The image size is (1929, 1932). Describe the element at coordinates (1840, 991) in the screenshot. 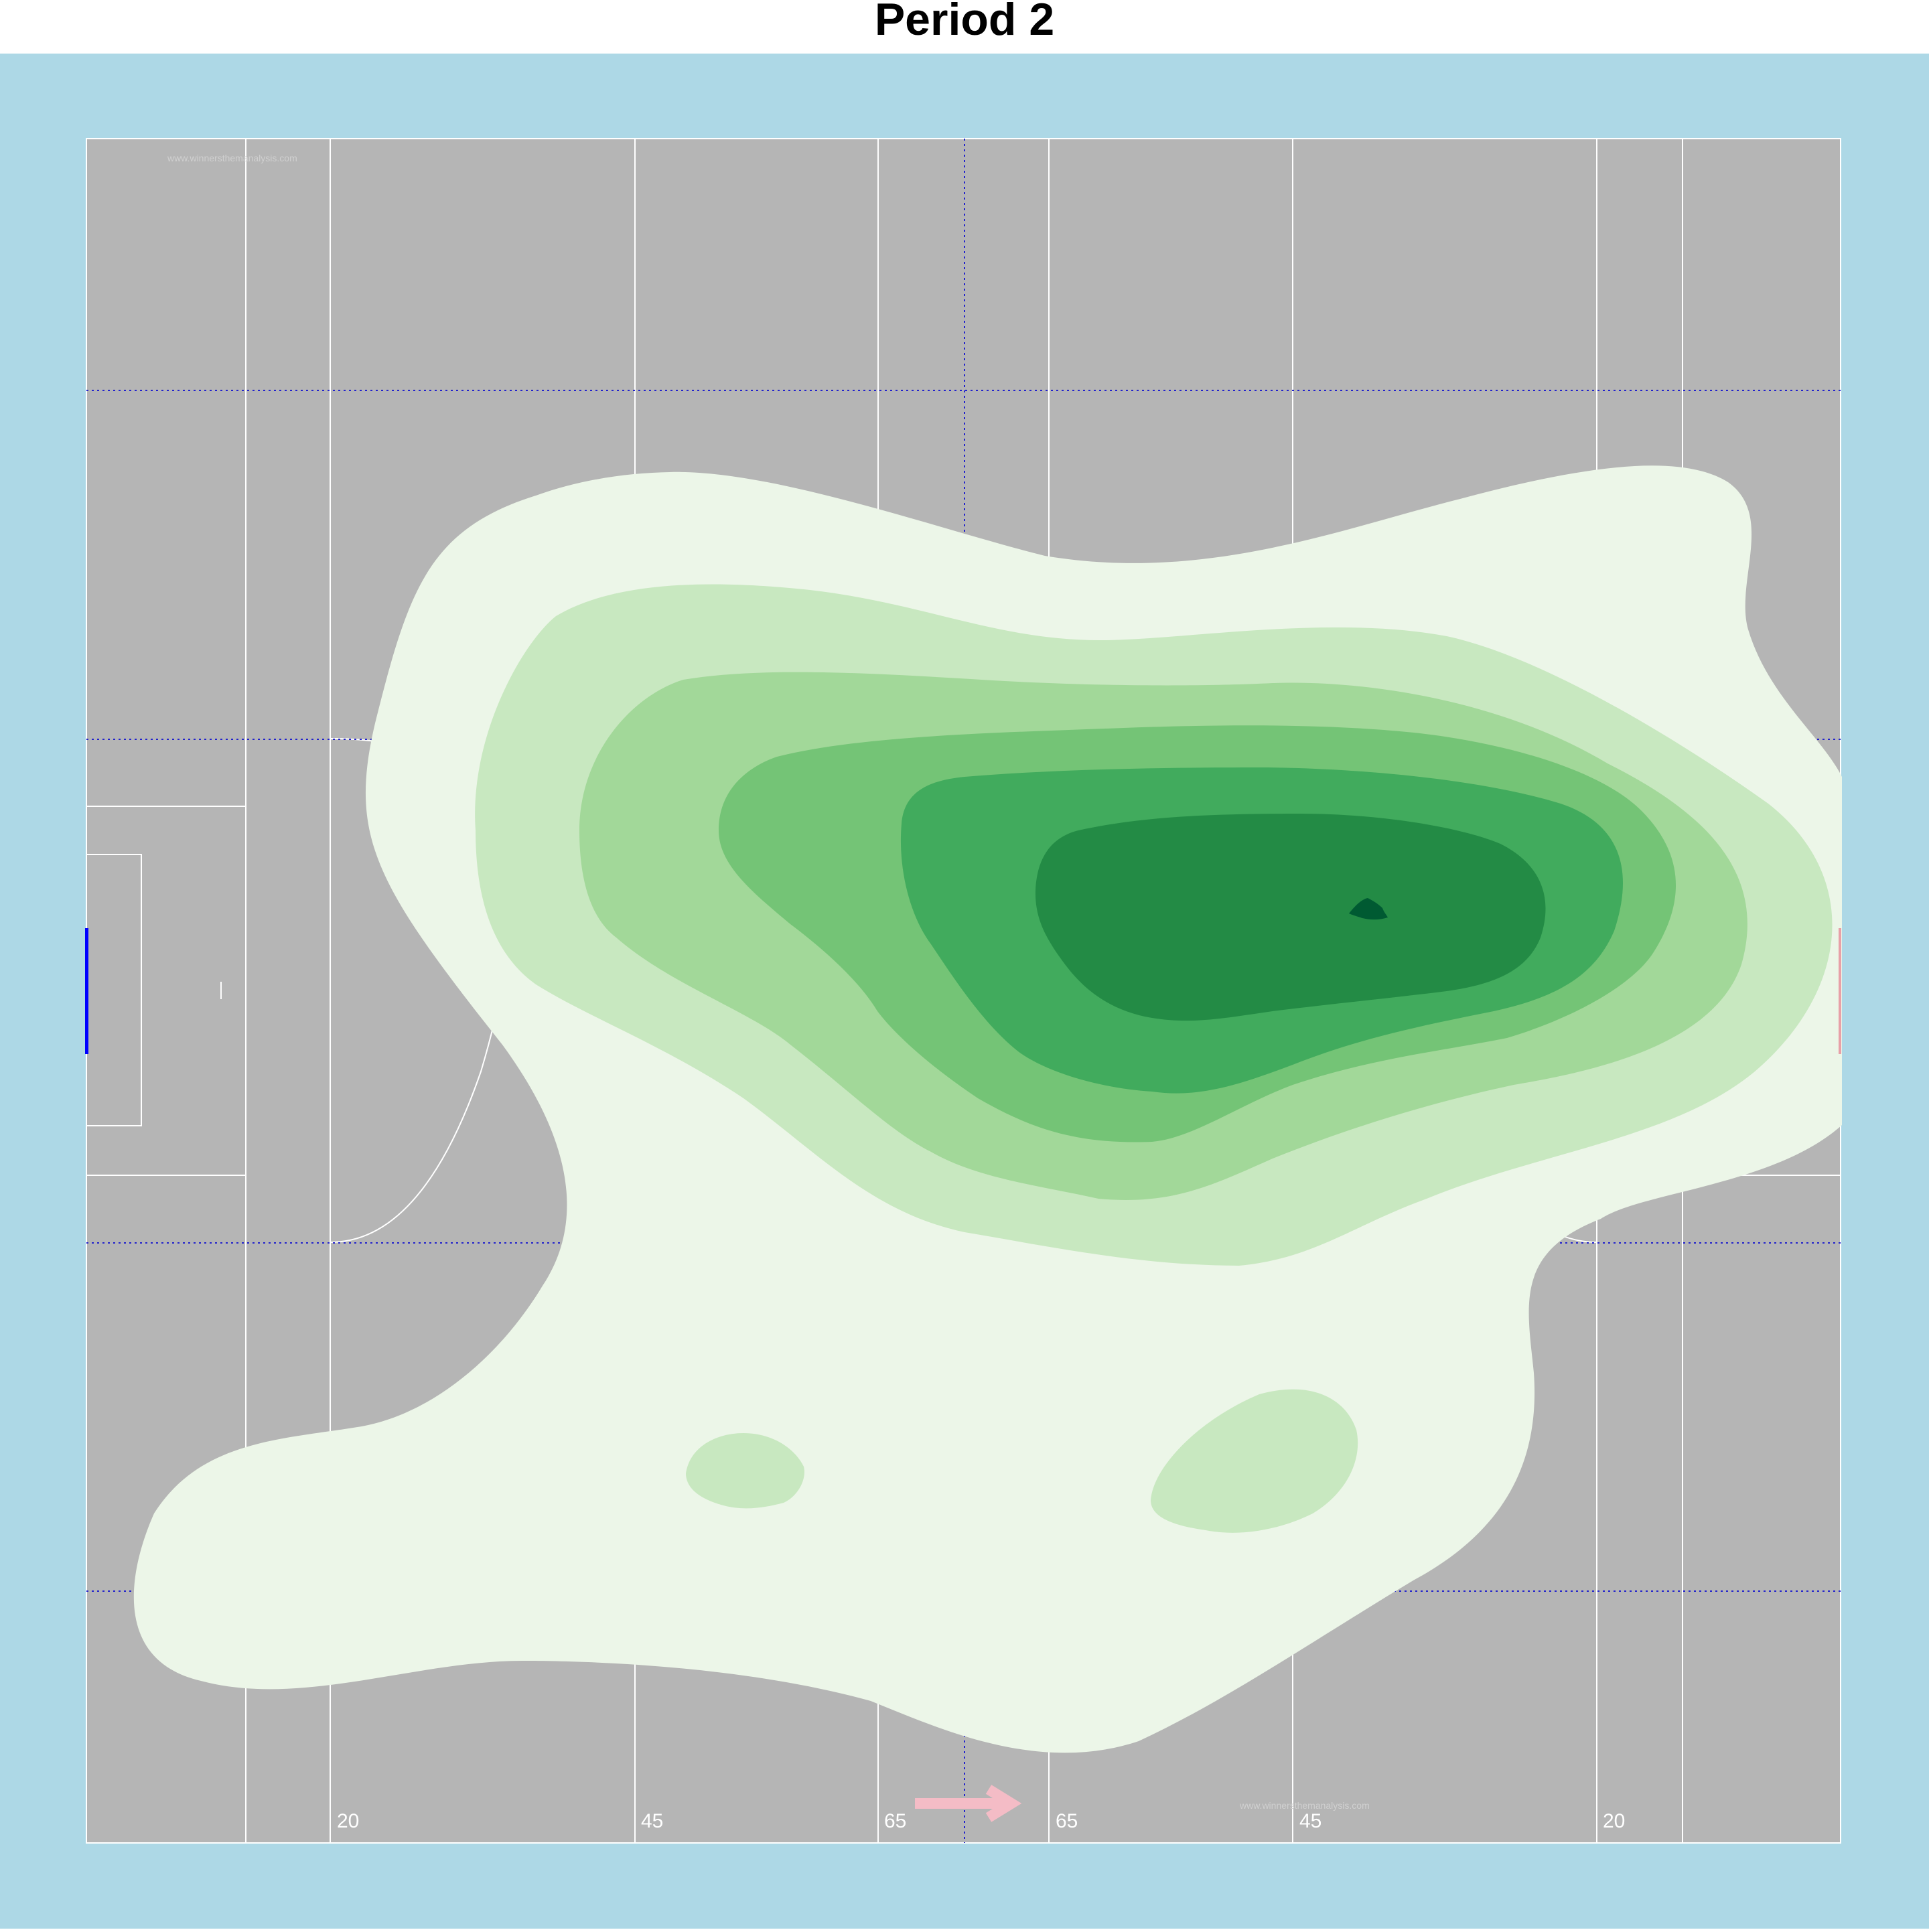

I see `goal-right` at that location.